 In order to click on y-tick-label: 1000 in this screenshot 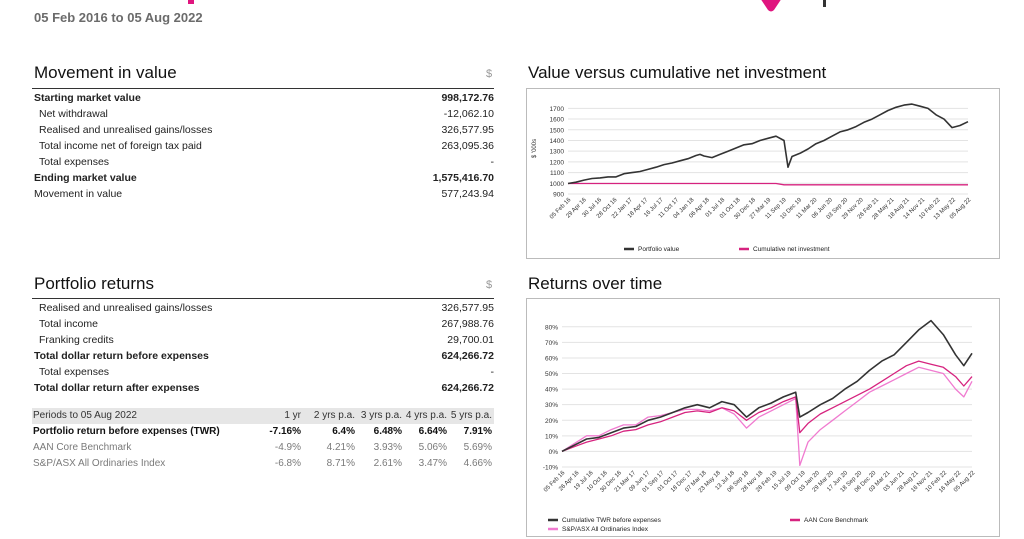, I will do `click(557, 184)`.